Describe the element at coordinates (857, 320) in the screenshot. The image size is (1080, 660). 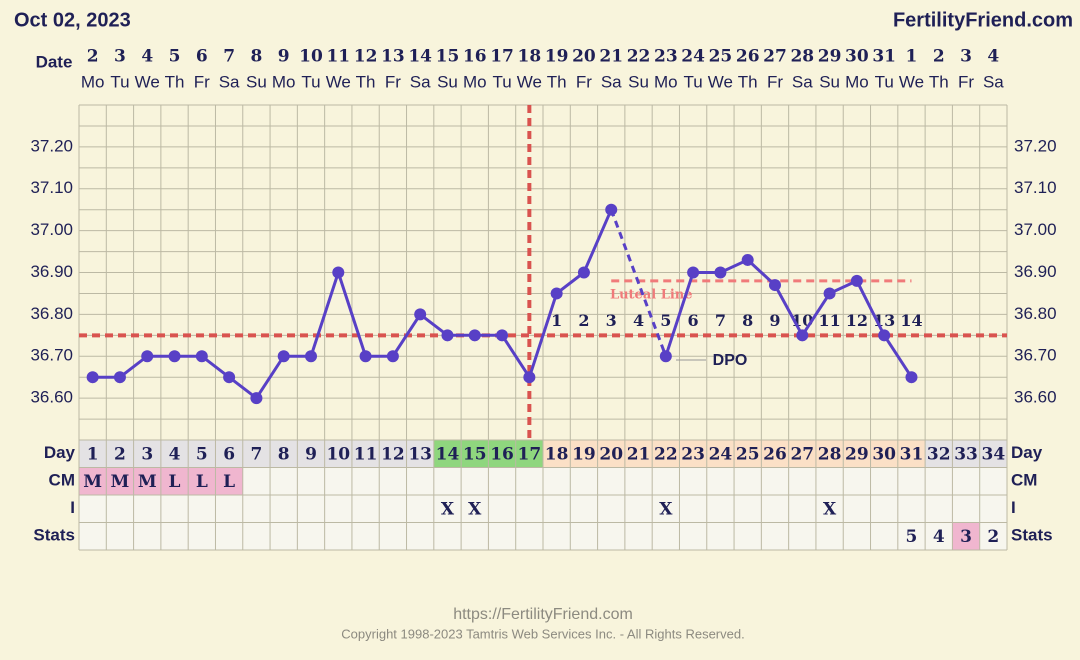
I see `dpo-label: 12` at that location.